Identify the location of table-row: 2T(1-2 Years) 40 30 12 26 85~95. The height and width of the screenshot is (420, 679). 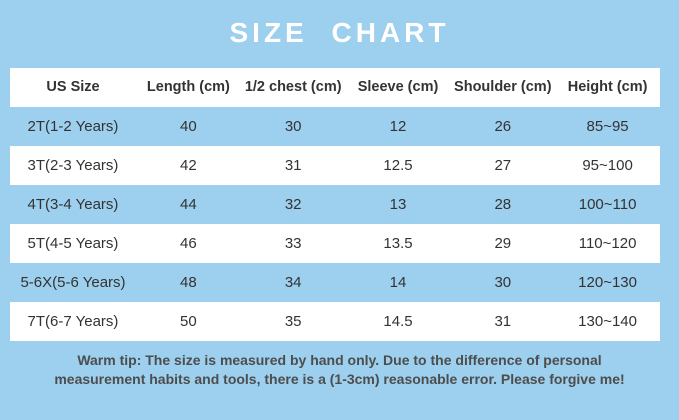
(335, 126).